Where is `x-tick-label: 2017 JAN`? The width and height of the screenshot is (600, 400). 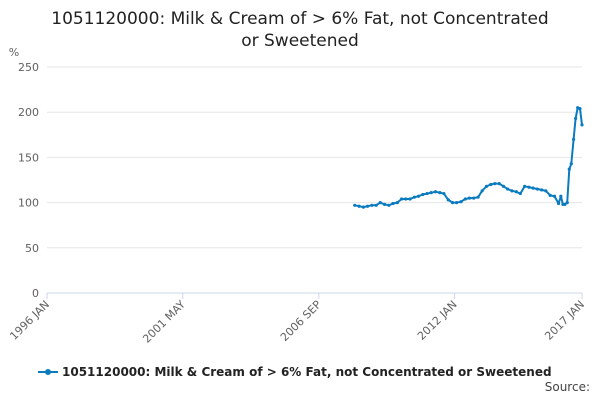 x-tick-label: 2017 JAN is located at coordinates (564, 320).